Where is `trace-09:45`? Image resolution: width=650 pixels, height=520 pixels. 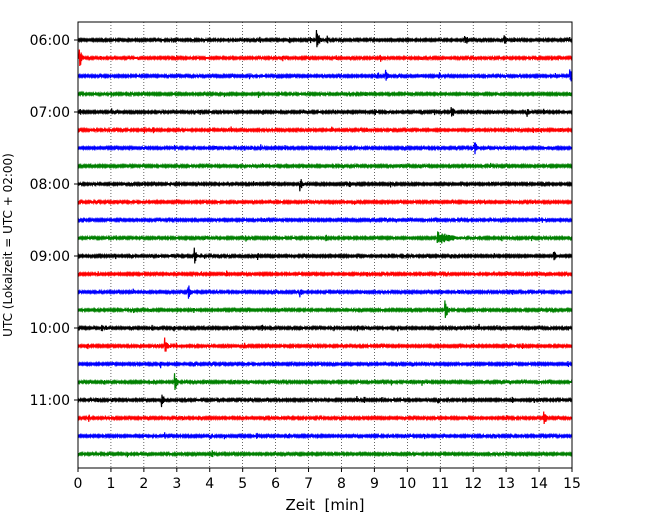 trace-09:45 is located at coordinates (325, 309).